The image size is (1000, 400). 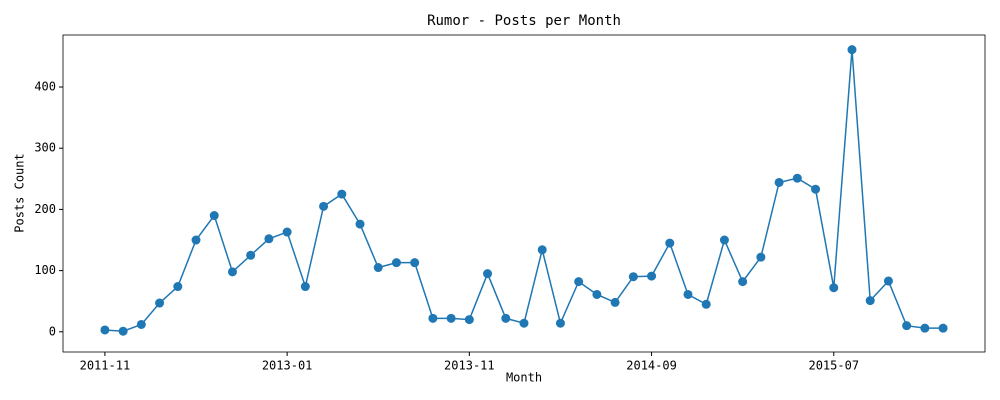 What do you see at coordinates (524, 378) in the screenshot?
I see `x-axis-label: Month` at bounding box center [524, 378].